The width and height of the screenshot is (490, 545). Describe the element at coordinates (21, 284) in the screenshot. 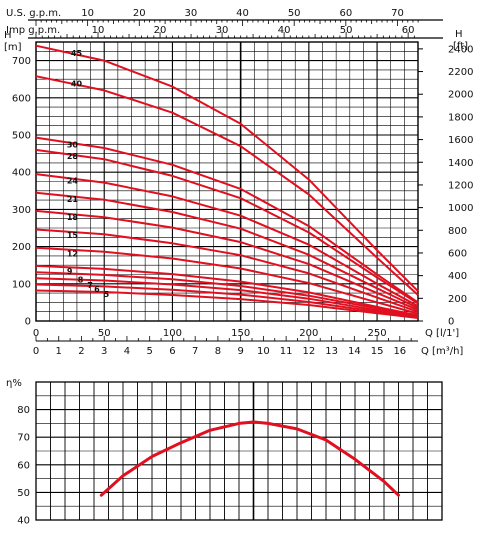

I see `y-tick-label-m: 100` at that location.